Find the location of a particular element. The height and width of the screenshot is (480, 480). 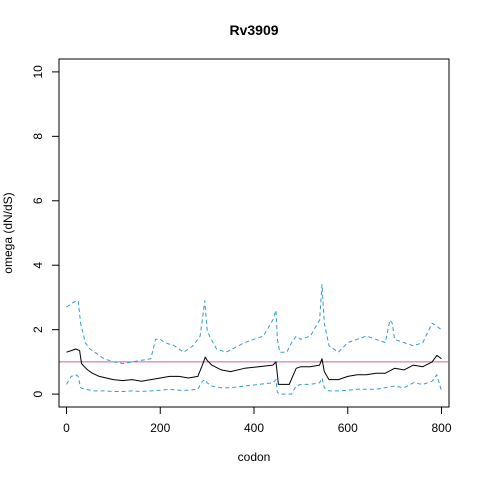

x-tick-label: 0 is located at coordinates (66, 428).